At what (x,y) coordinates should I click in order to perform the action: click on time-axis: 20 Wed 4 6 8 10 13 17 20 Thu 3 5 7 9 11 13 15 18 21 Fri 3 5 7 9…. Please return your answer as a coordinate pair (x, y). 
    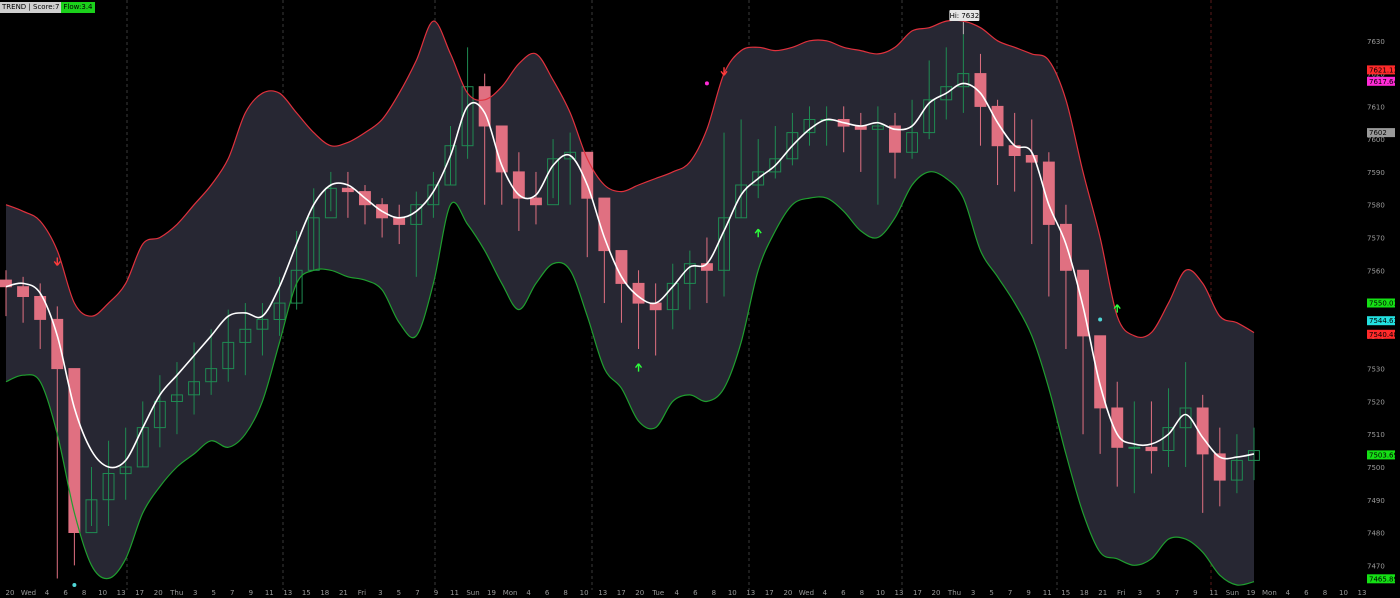
    Looking at the image, I should click on (686, 593).